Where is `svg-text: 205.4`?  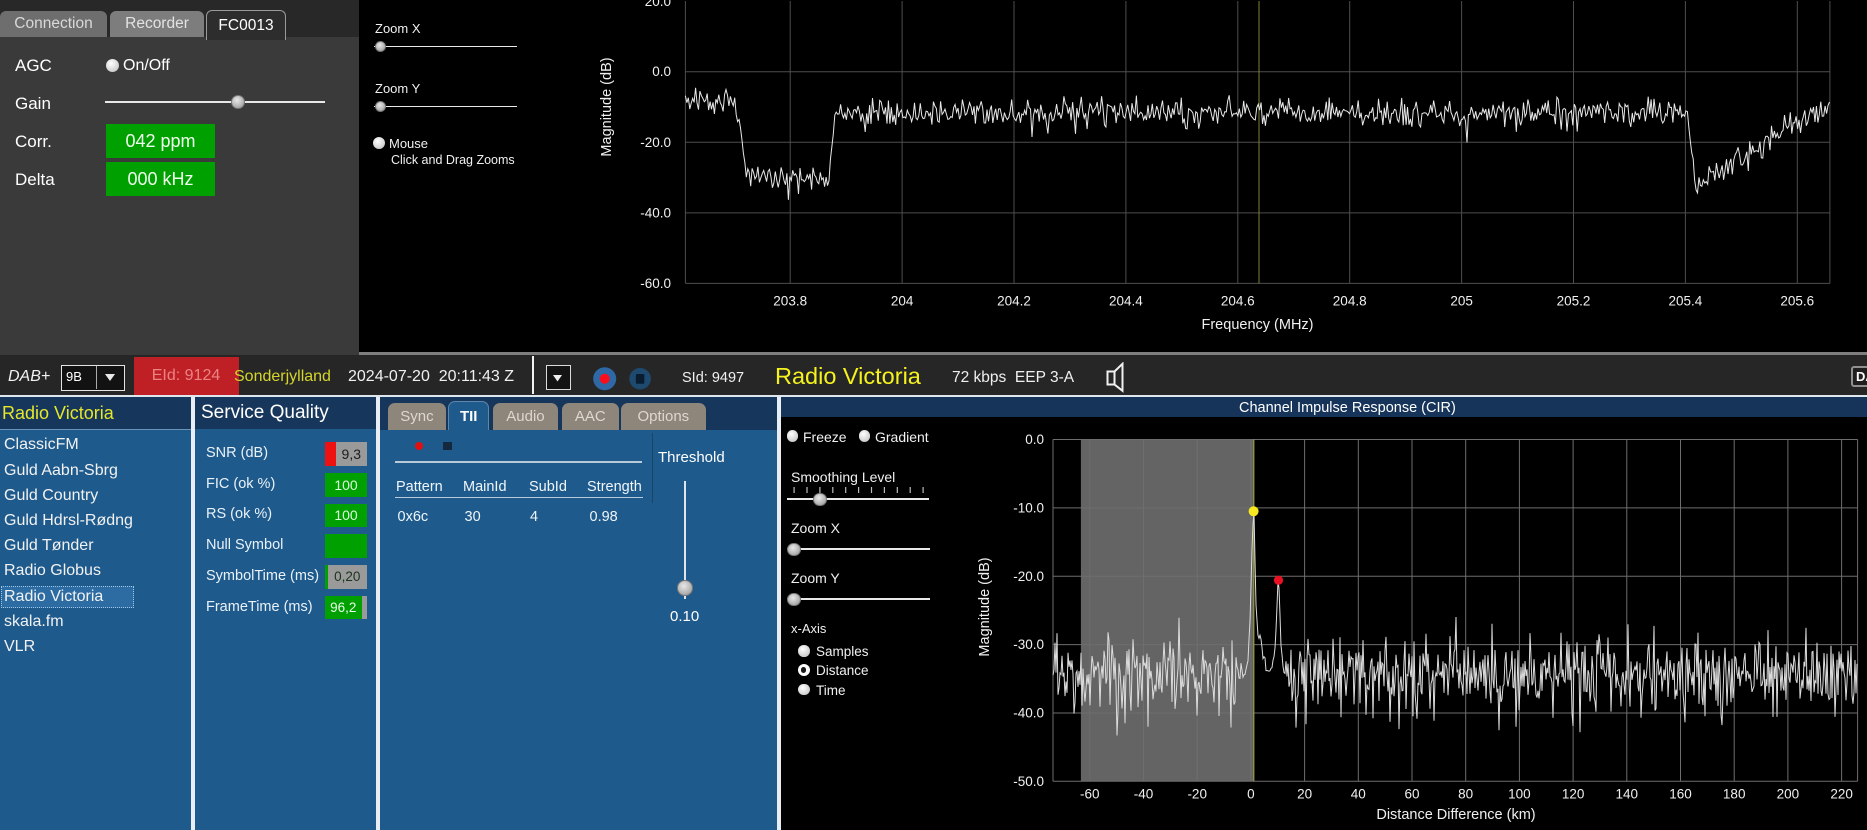
svg-text: 205.4 is located at coordinates (1686, 301).